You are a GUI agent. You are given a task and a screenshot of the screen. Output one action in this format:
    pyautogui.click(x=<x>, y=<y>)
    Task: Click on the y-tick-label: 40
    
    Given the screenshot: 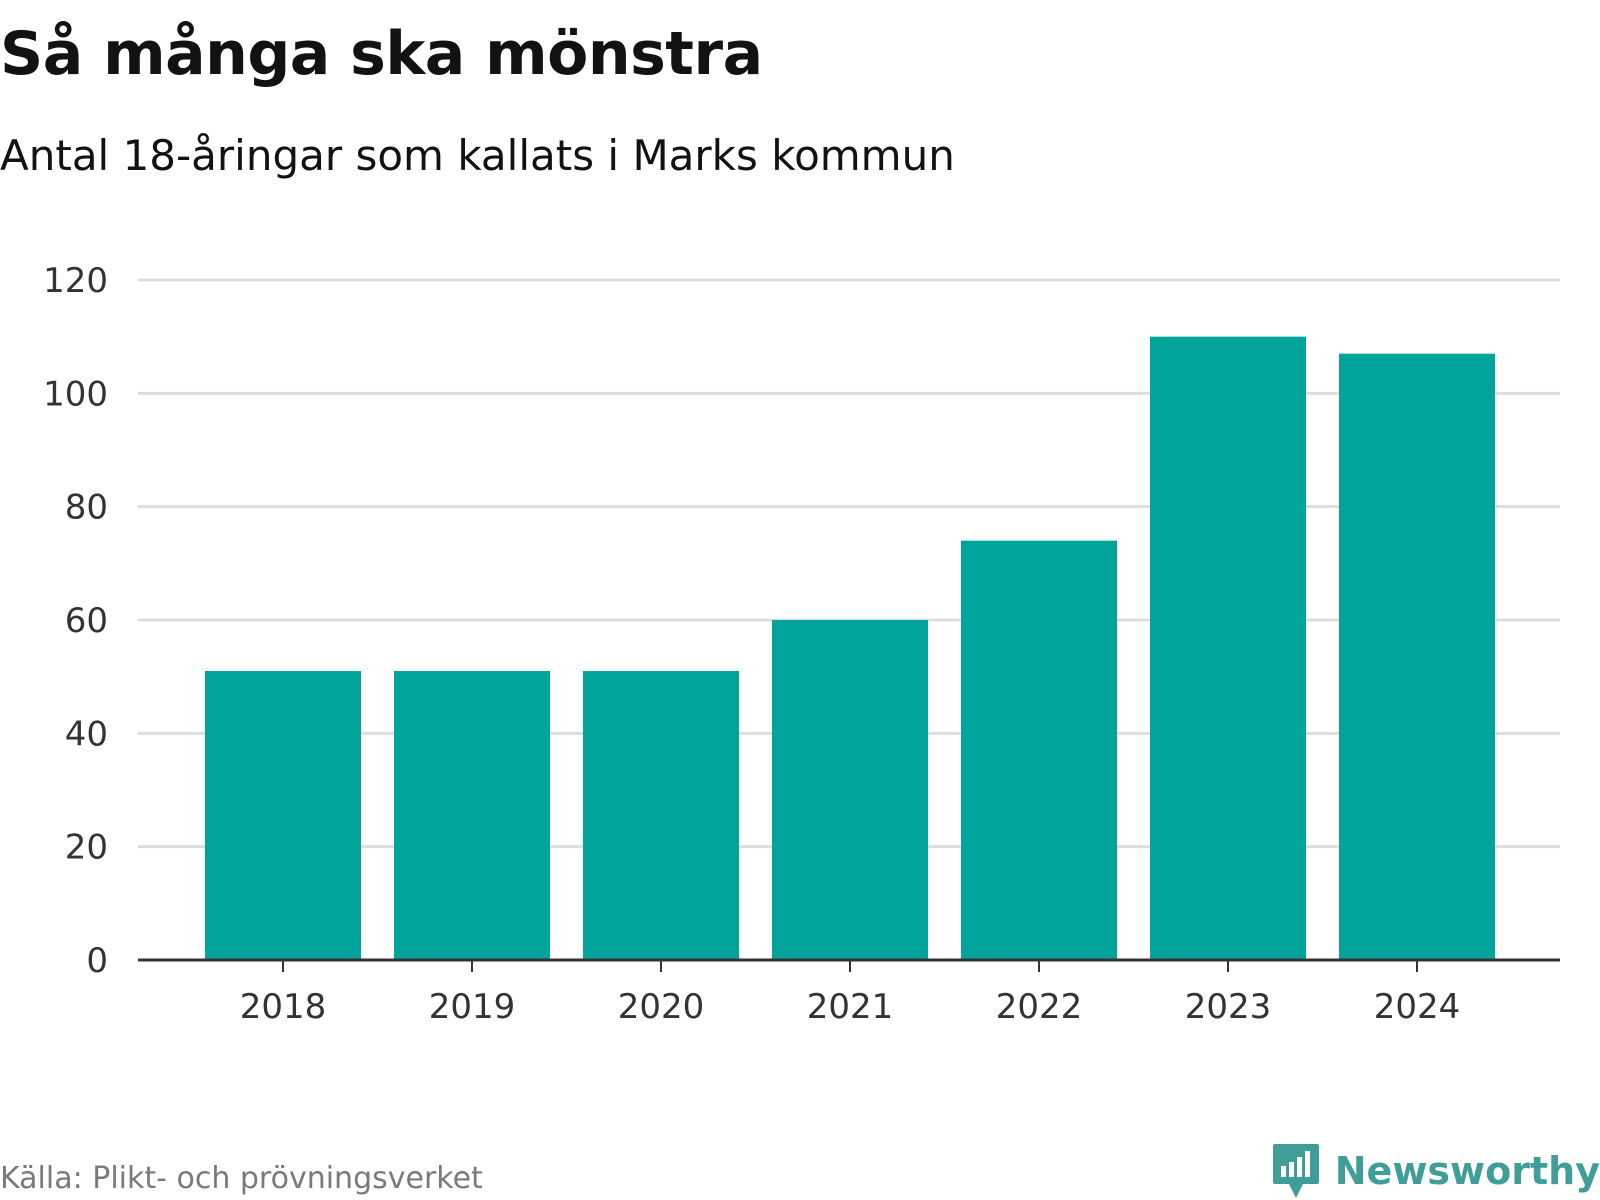 What is the action you would take?
    pyautogui.click(x=86, y=734)
    